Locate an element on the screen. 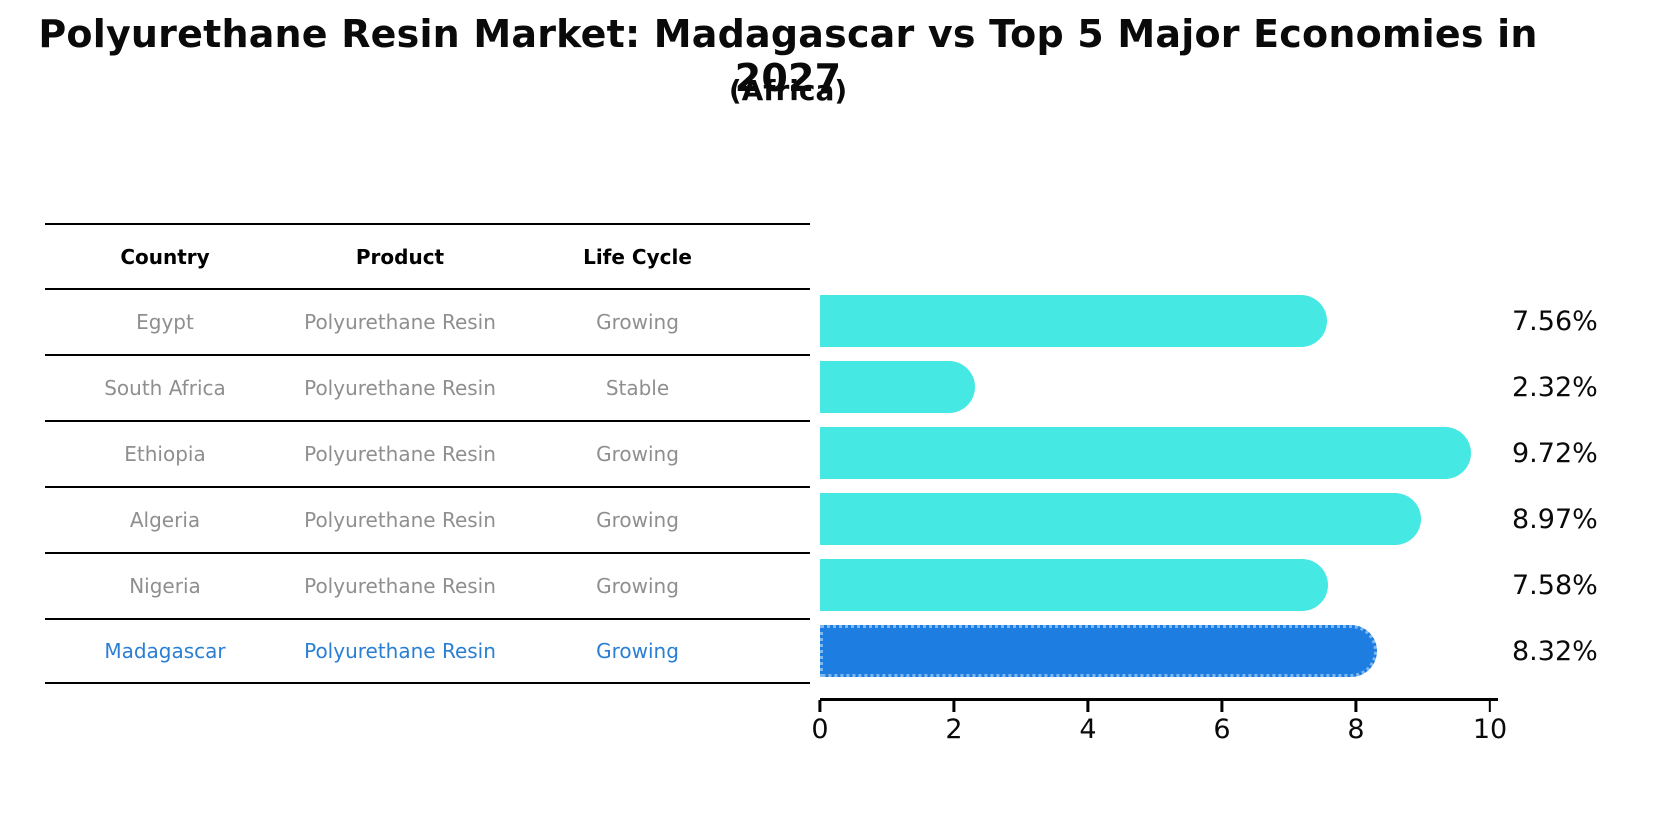 This screenshot has height=823, width=1680. table-row-south-africa: South Africa Polyurethane Resin Stable is located at coordinates (427, 387).